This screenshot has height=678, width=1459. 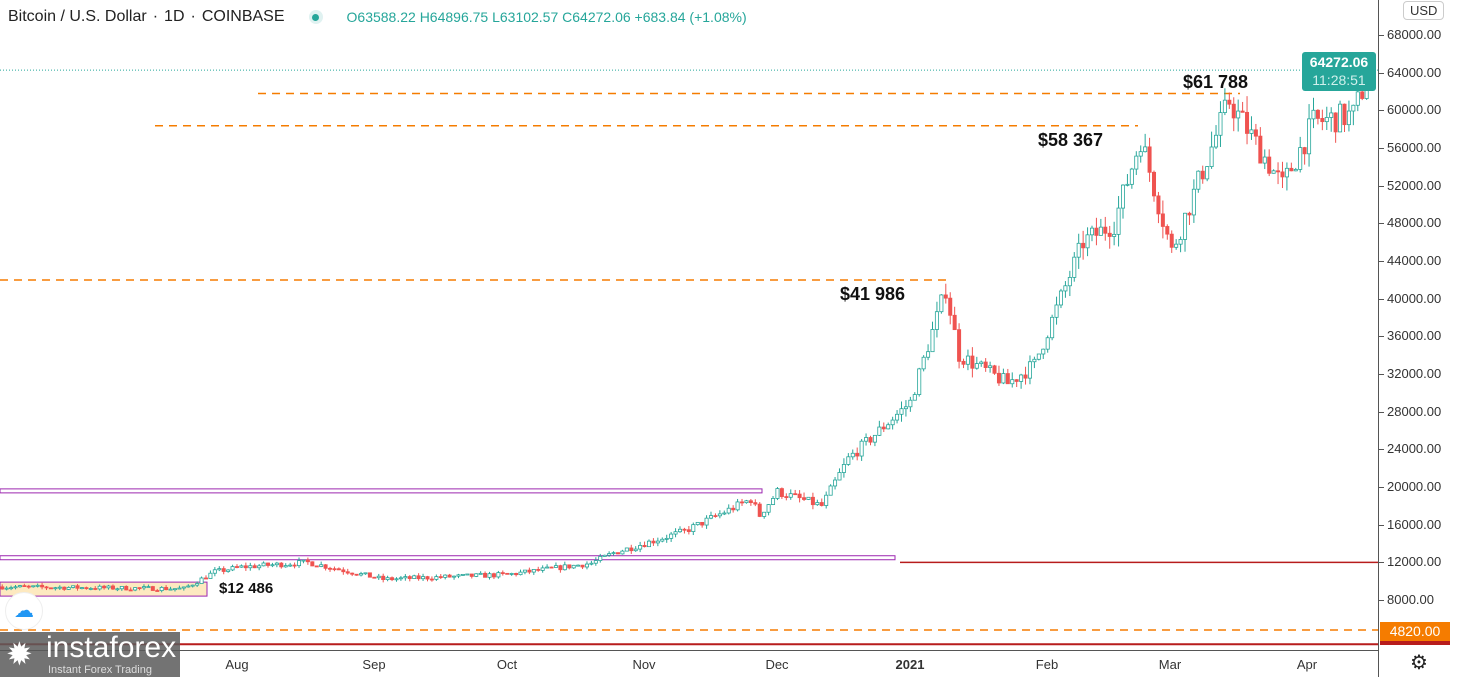 I want to click on gear-icon: ⚙, so click(x=1419, y=663).